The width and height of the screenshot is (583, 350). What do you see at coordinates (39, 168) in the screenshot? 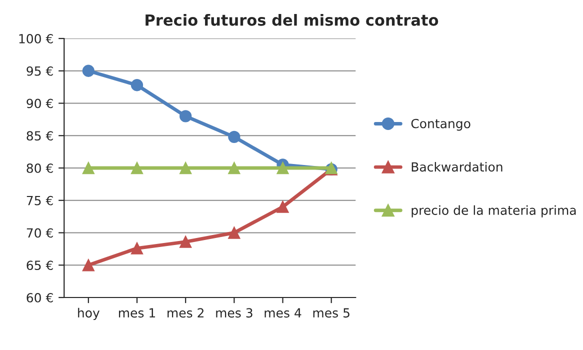
I see `y-tick-label: 80 €` at bounding box center [39, 168].